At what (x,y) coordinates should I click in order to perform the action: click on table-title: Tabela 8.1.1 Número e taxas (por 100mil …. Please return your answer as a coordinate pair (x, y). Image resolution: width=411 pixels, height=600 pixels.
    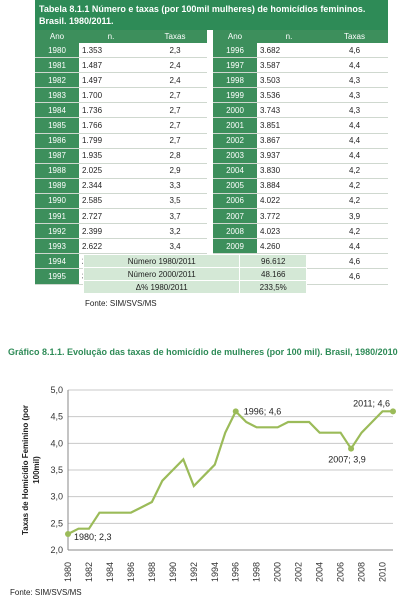
    Looking at the image, I should click on (211, 15).